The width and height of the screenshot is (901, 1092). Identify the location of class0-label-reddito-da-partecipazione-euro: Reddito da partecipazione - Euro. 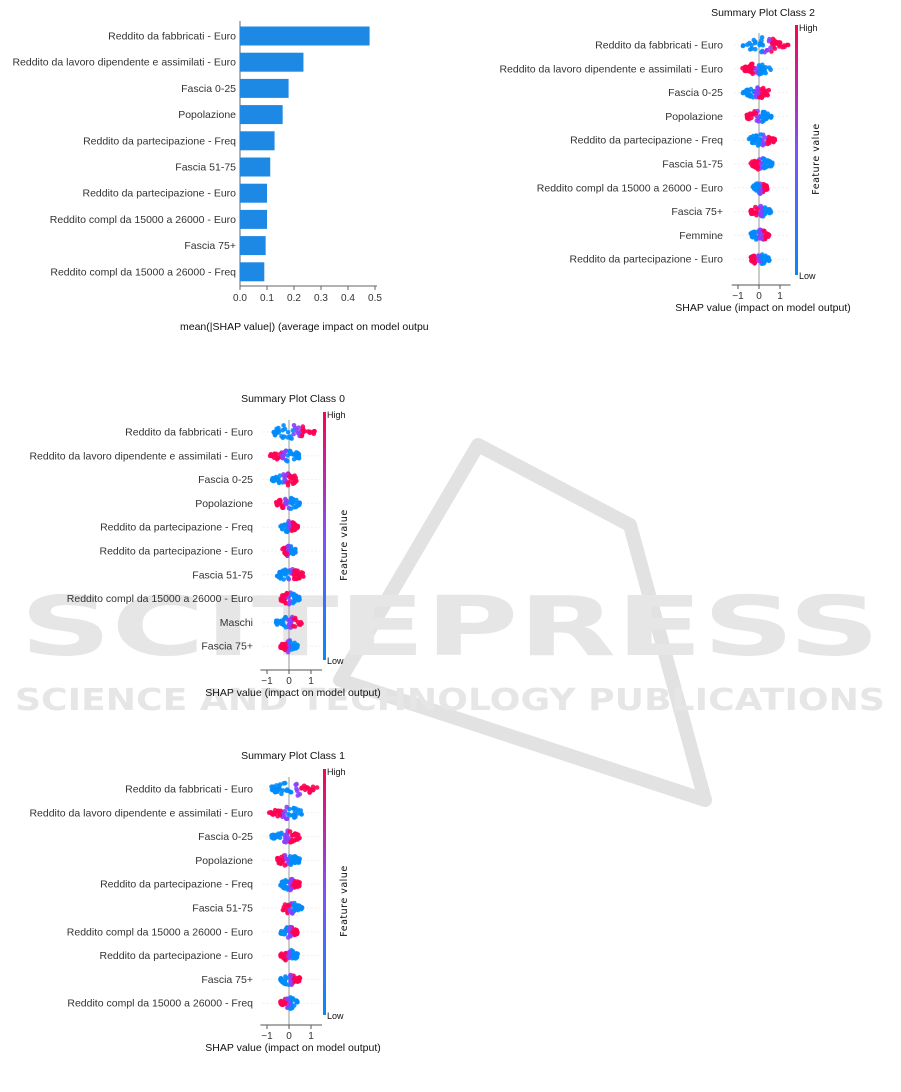
(176, 552).